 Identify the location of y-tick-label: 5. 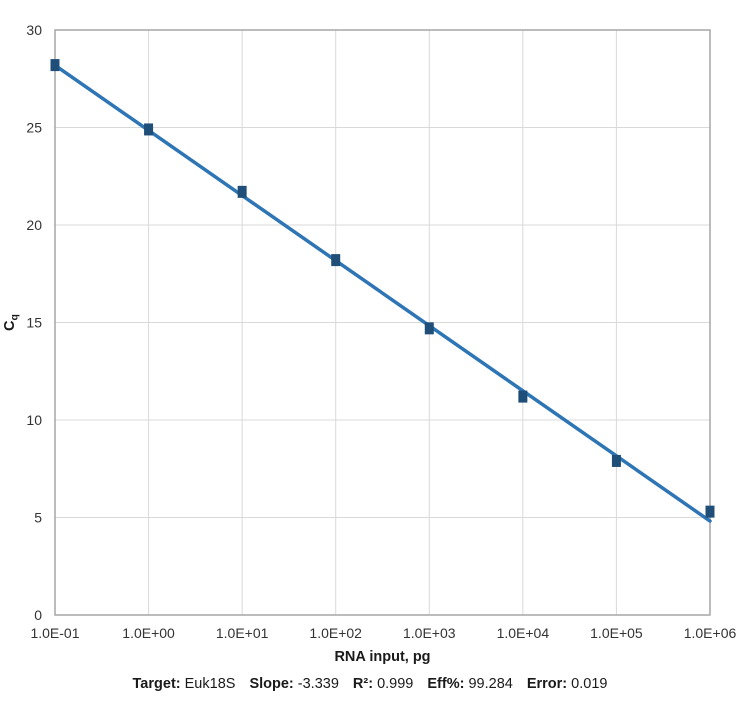
(38, 518).